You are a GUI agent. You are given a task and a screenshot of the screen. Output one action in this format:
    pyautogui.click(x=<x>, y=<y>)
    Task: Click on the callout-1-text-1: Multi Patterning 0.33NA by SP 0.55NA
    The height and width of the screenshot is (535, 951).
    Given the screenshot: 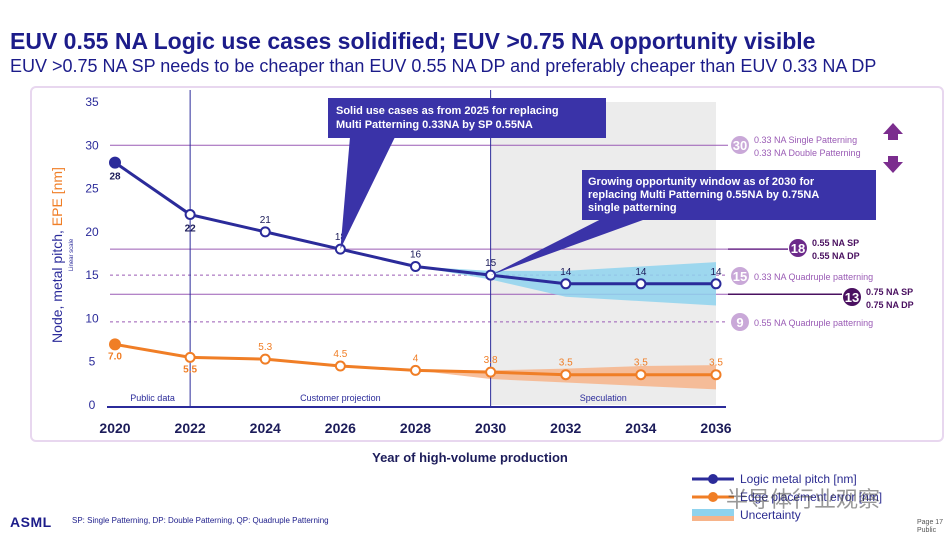 What is the action you would take?
    pyautogui.click(x=434, y=125)
    